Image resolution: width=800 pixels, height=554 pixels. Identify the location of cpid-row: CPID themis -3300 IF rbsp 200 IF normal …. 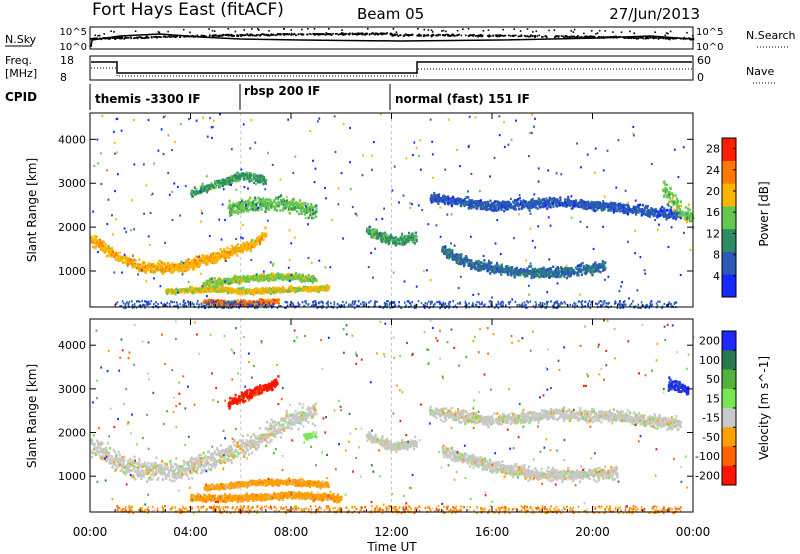
(267, 97).